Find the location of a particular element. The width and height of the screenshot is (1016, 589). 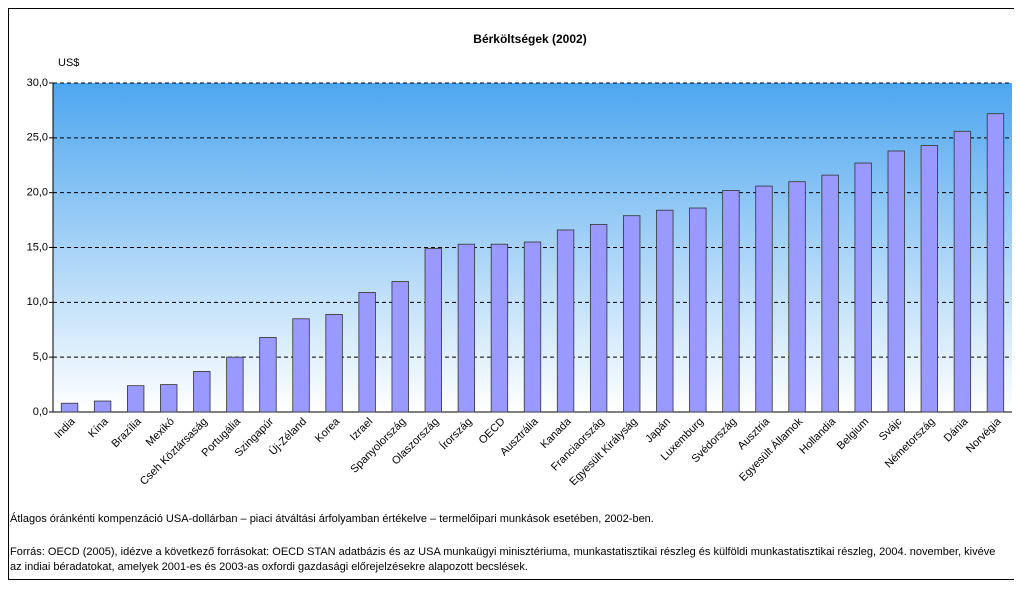

x-tick-label: Brazília is located at coordinates (126, 432).